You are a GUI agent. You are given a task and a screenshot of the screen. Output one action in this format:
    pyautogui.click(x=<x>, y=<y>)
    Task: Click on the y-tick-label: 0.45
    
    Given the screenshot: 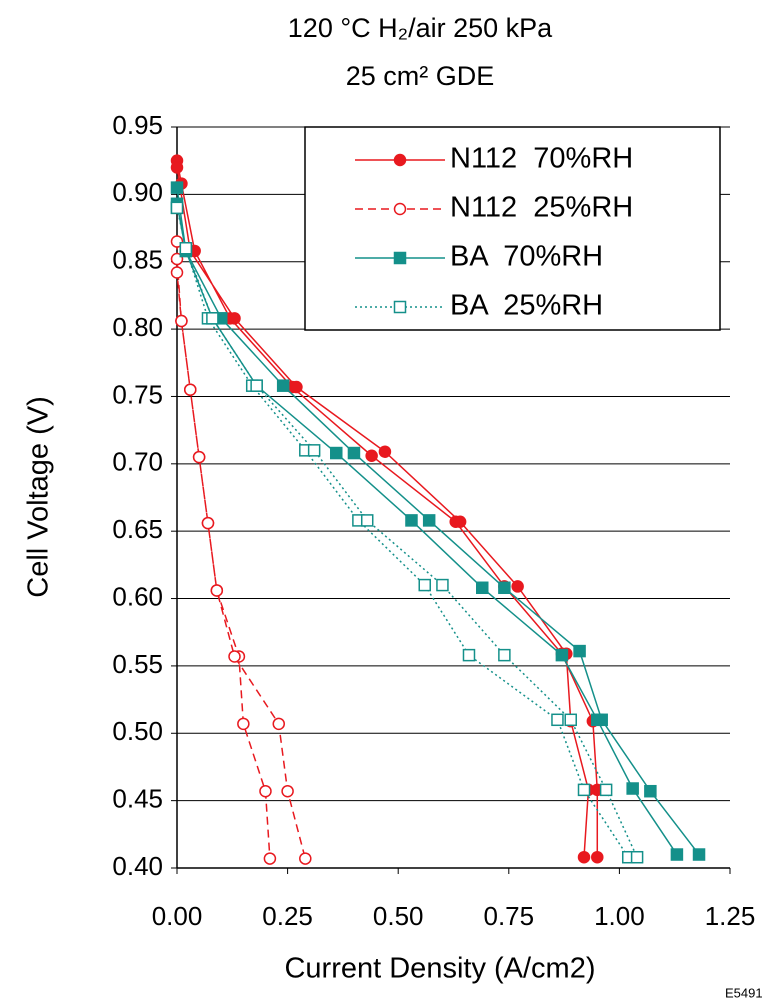 What is the action you would take?
    pyautogui.click(x=137, y=799)
    